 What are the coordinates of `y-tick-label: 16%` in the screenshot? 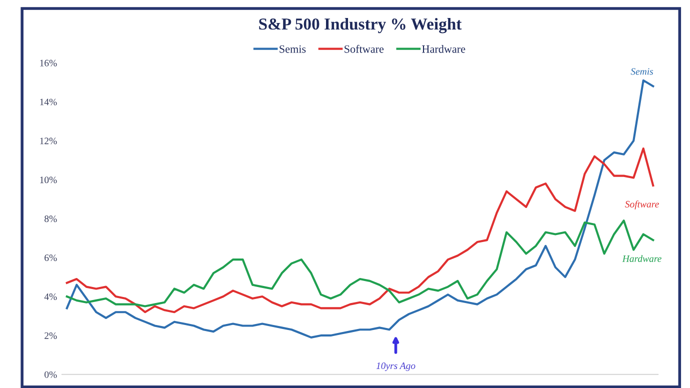 It's located at (48, 63).